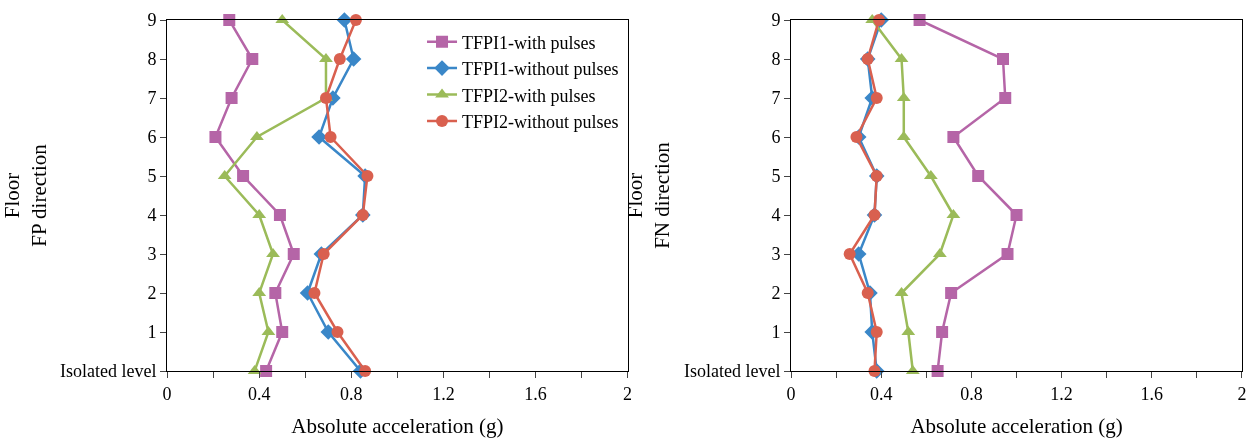 The image size is (1257, 443). Describe the element at coordinates (529, 95) in the screenshot. I see `legend-label: TFPI2-with pulses` at that location.